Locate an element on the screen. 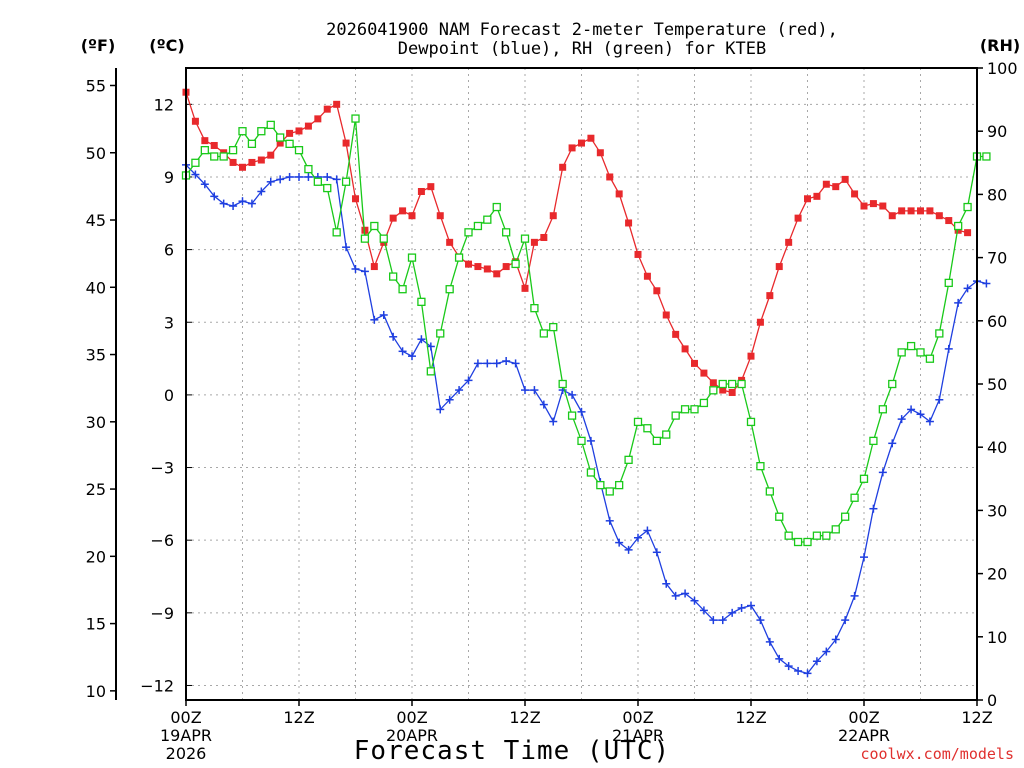 The height and width of the screenshot is (768, 1024). fahrenheit-tick-label: 55 is located at coordinates (96, 85).